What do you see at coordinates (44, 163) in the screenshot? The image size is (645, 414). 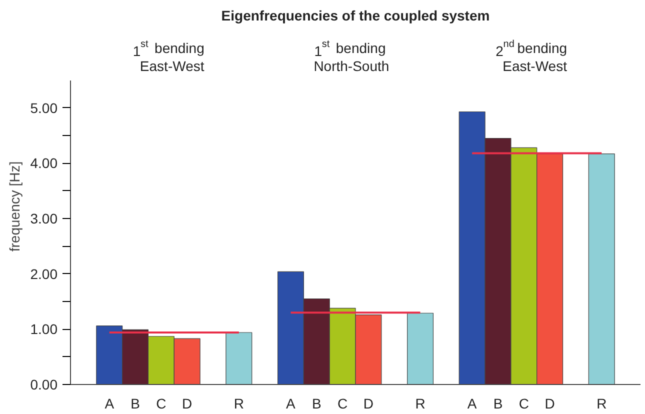 I see `y-tick-label: 4.00` at bounding box center [44, 163].